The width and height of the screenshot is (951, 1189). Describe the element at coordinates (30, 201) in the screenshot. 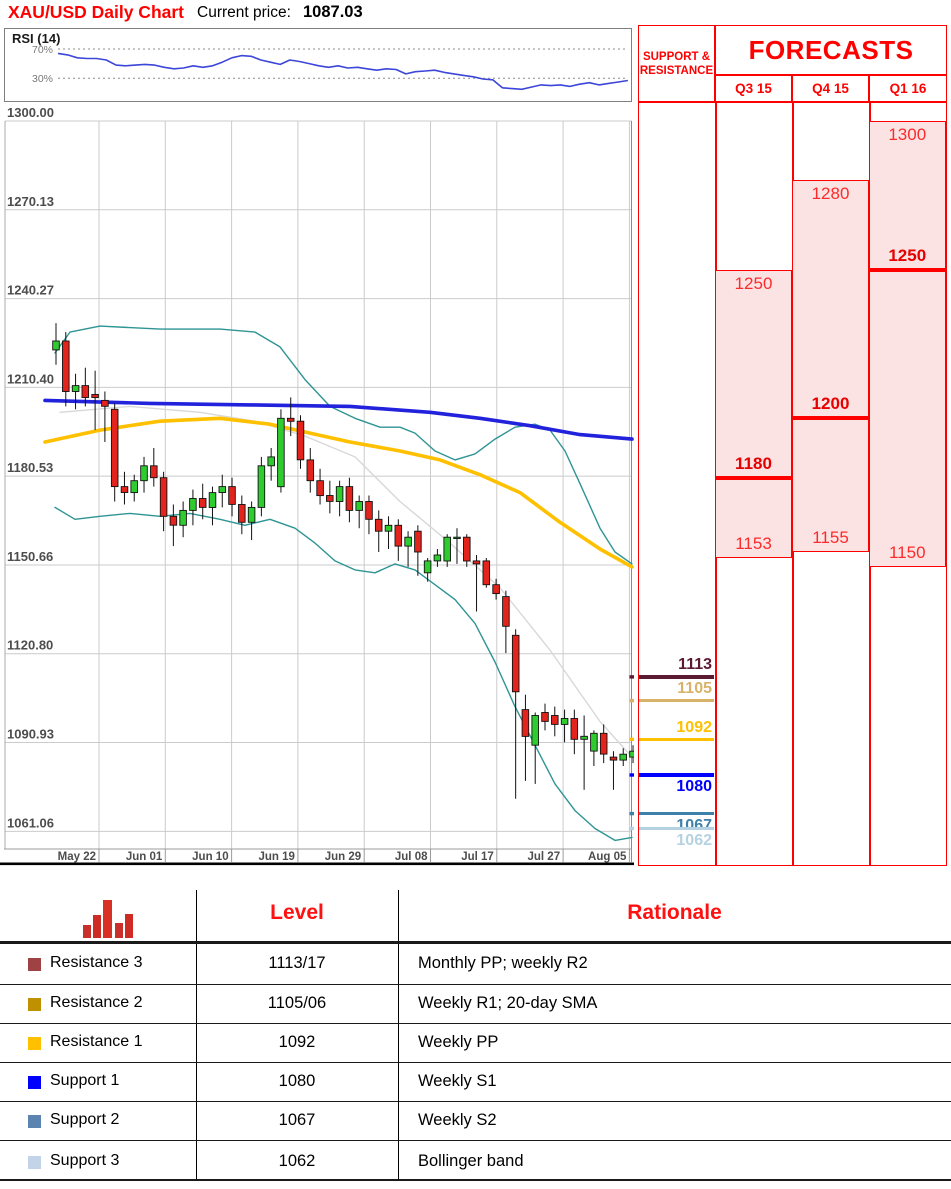

I see `svg-text: 1270.13` at that location.